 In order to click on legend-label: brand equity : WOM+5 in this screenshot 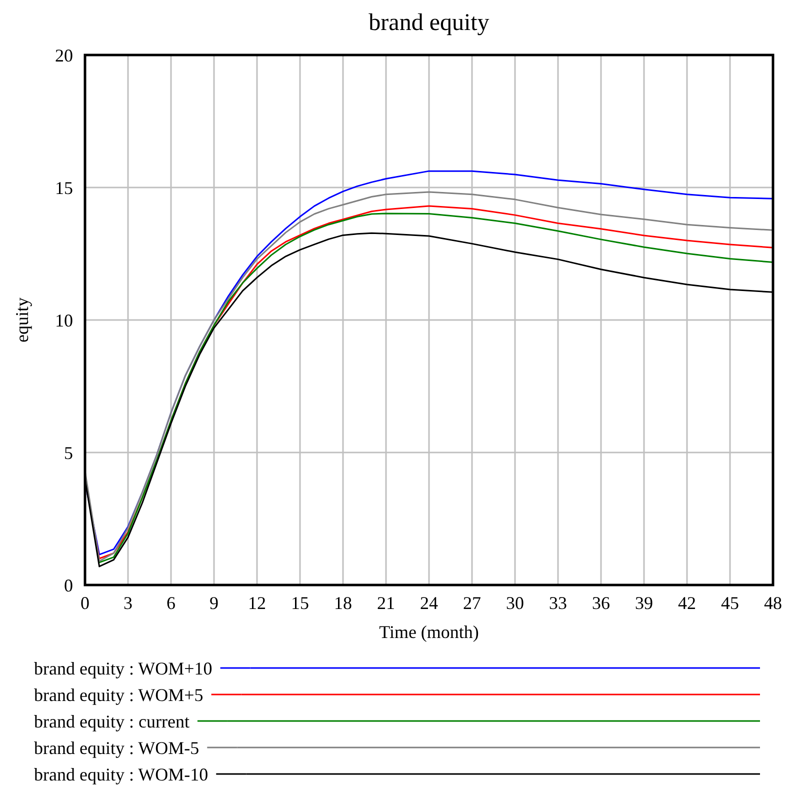, I will do `click(119, 694)`.